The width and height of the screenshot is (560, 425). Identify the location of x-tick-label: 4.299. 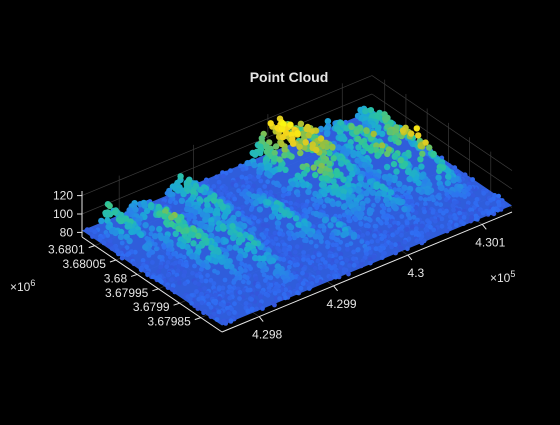
(342, 304).